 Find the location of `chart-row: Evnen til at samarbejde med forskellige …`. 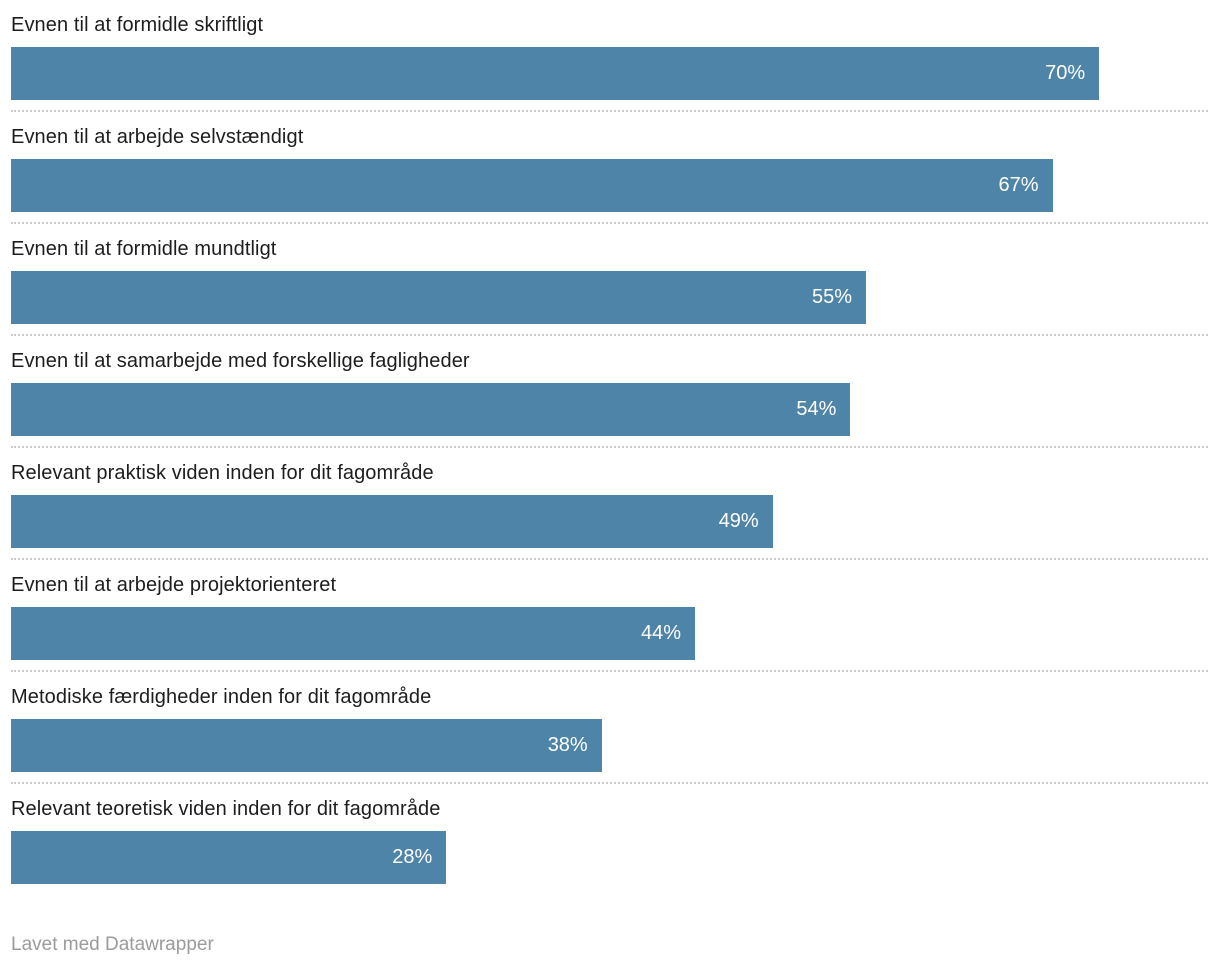

chart-row: Evnen til at samarbejde med forskellige … is located at coordinates (609, 392).